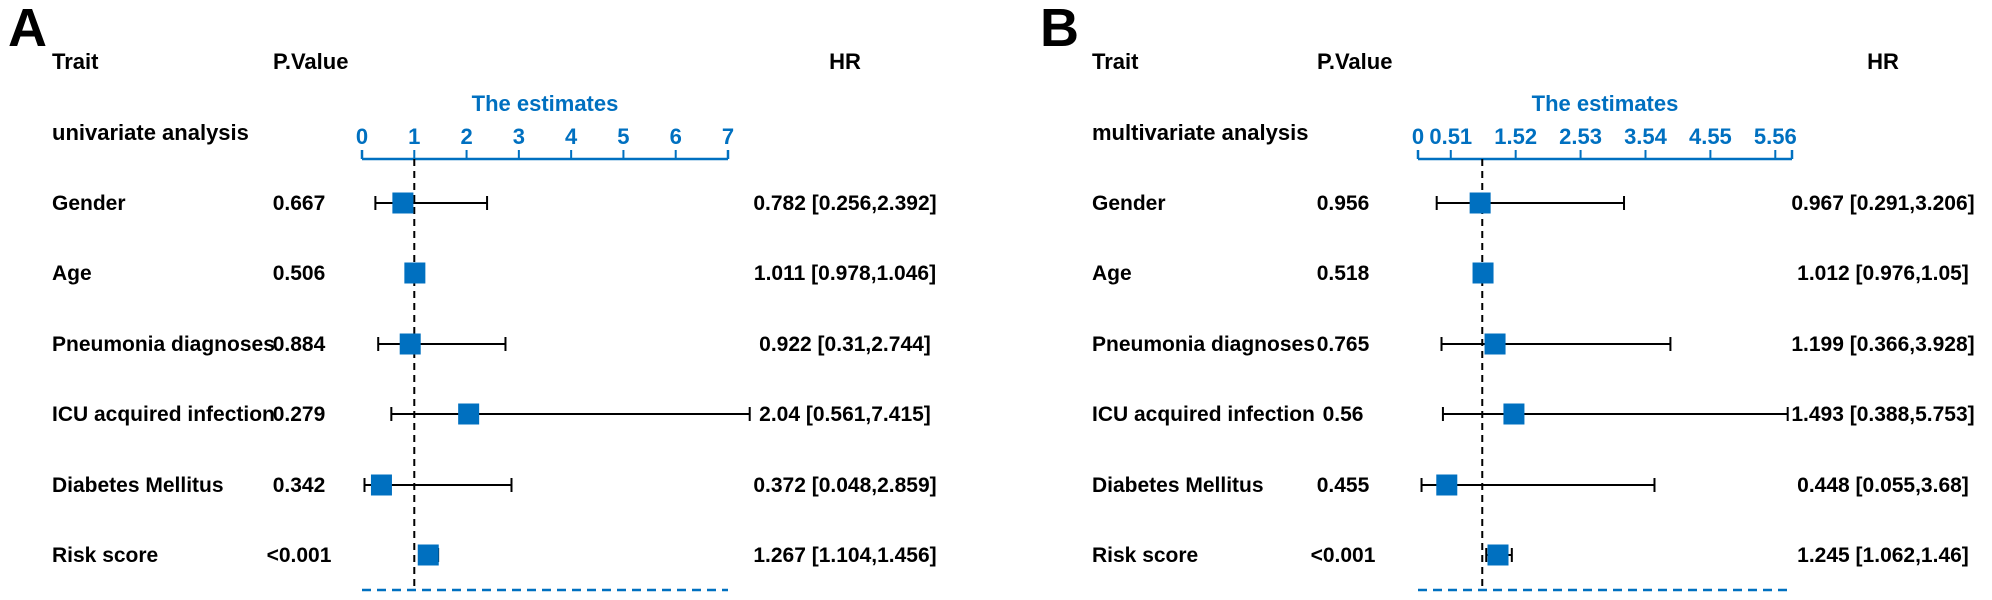 The height and width of the screenshot is (600, 1992). What do you see at coordinates (844, 203) in the screenshot?
I see `hr-ci-label: 0.782 [0.256,2.392]` at bounding box center [844, 203].